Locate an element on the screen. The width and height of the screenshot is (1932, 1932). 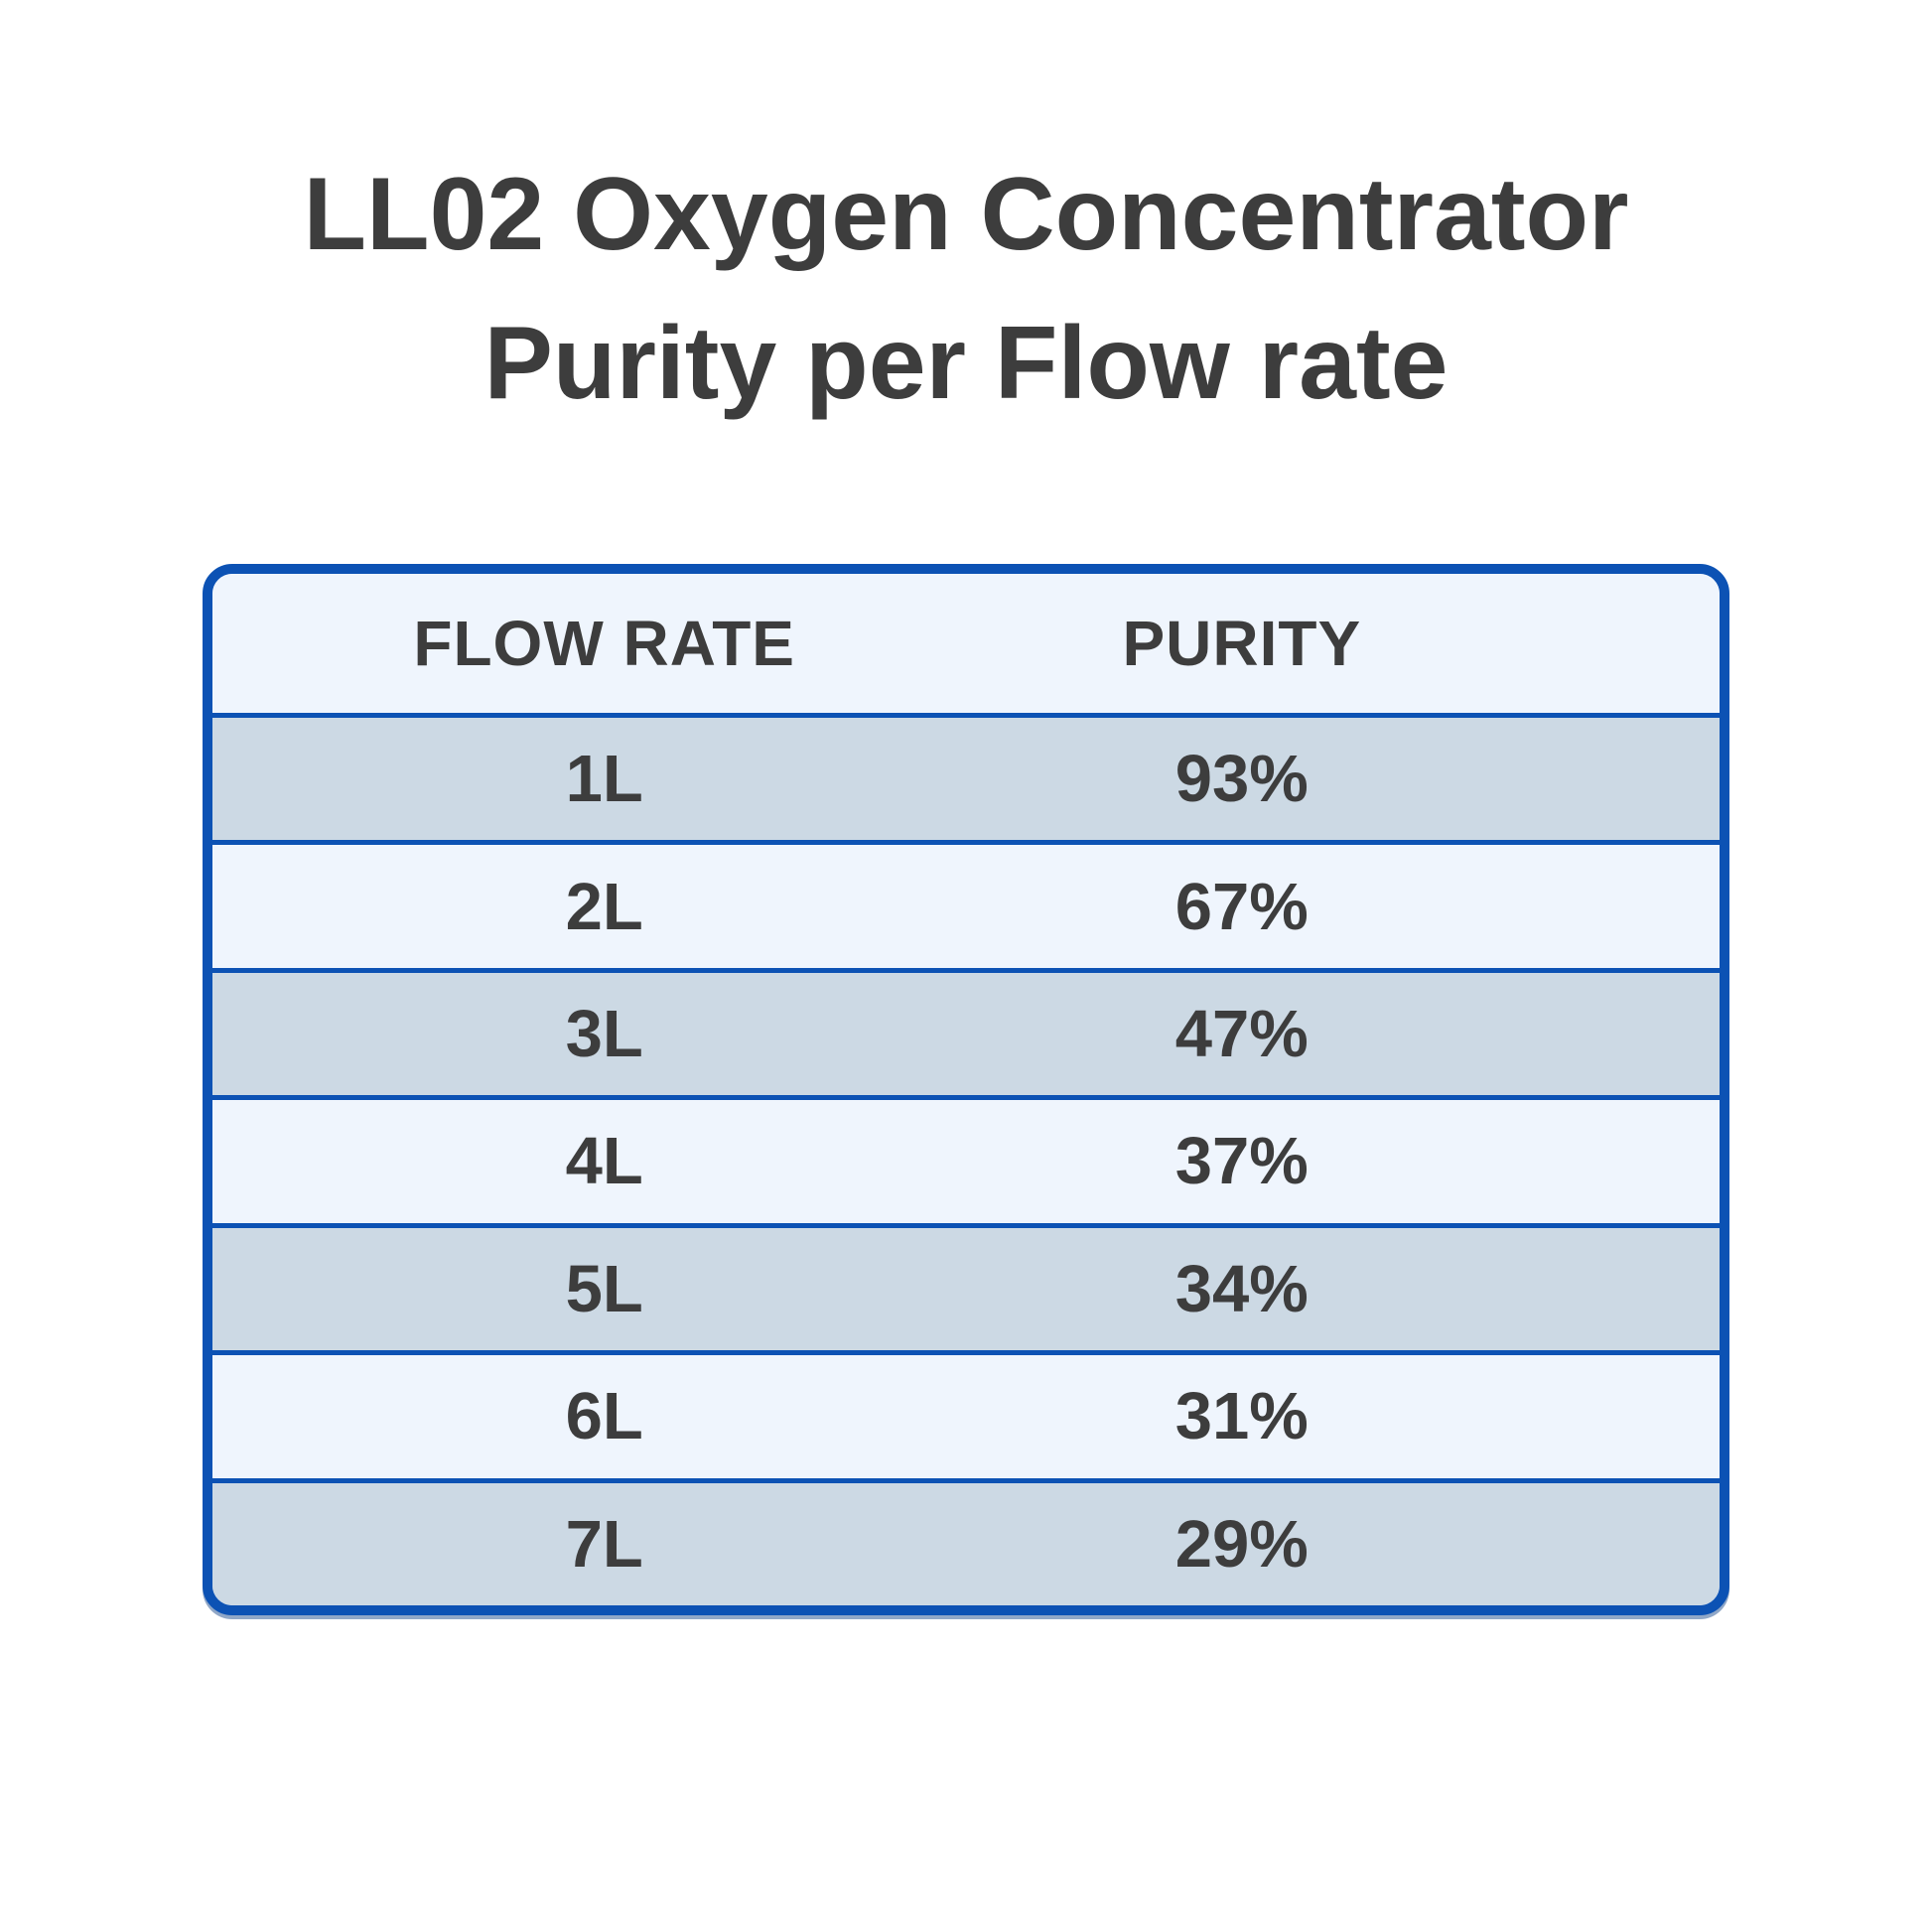
flow-rate-cell: 2L is located at coordinates (604, 906).